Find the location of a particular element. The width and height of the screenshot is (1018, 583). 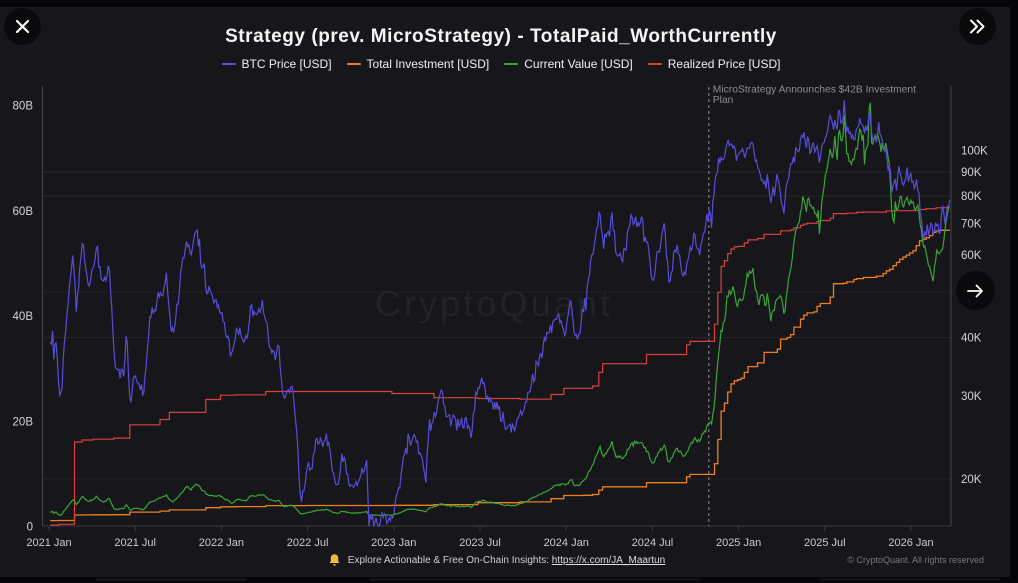

svg-text: 80K is located at coordinates (971, 197).